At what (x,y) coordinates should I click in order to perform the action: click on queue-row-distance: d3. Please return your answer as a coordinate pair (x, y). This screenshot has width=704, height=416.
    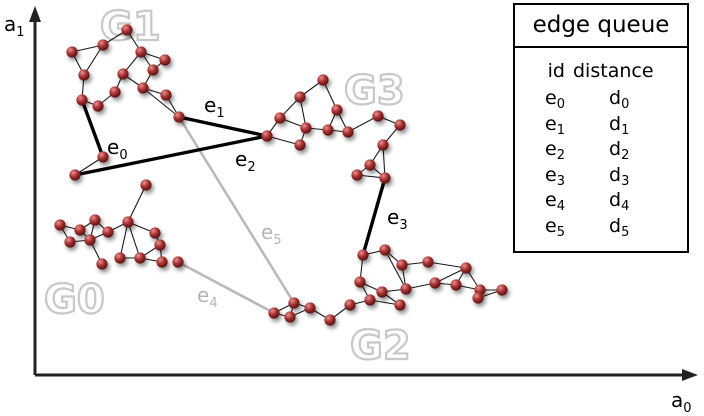
    Looking at the image, I should click on (619, 176).